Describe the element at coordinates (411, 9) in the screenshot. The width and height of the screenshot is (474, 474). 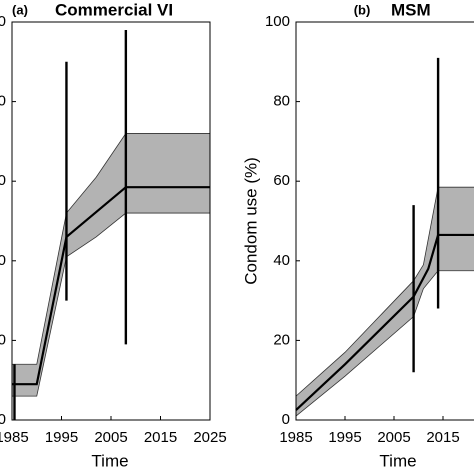
I see `chart-title: MSM` at that location.